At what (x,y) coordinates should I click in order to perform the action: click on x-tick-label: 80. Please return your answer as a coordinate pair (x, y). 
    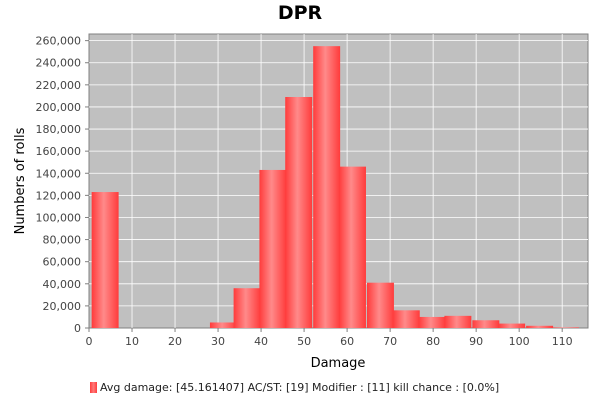
    Looking at the image, I should click on (433, 341).